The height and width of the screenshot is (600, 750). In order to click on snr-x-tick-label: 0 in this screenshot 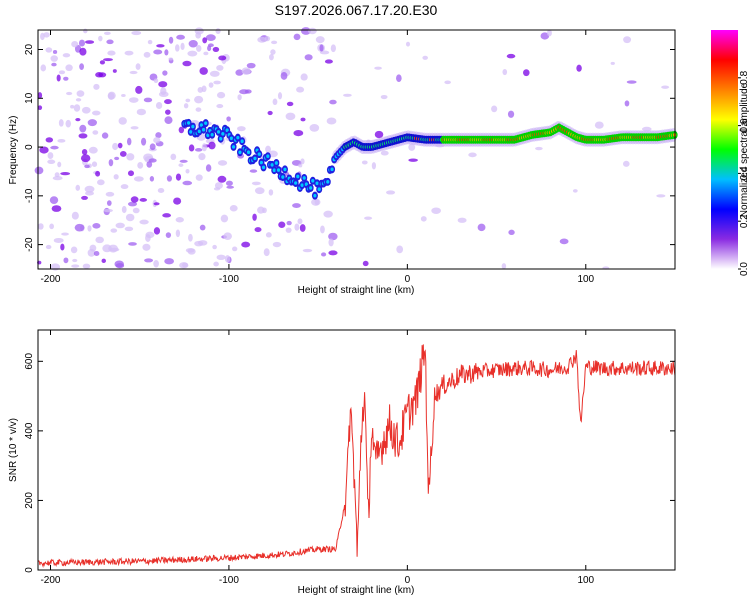, I will do `click(408, 580)`.